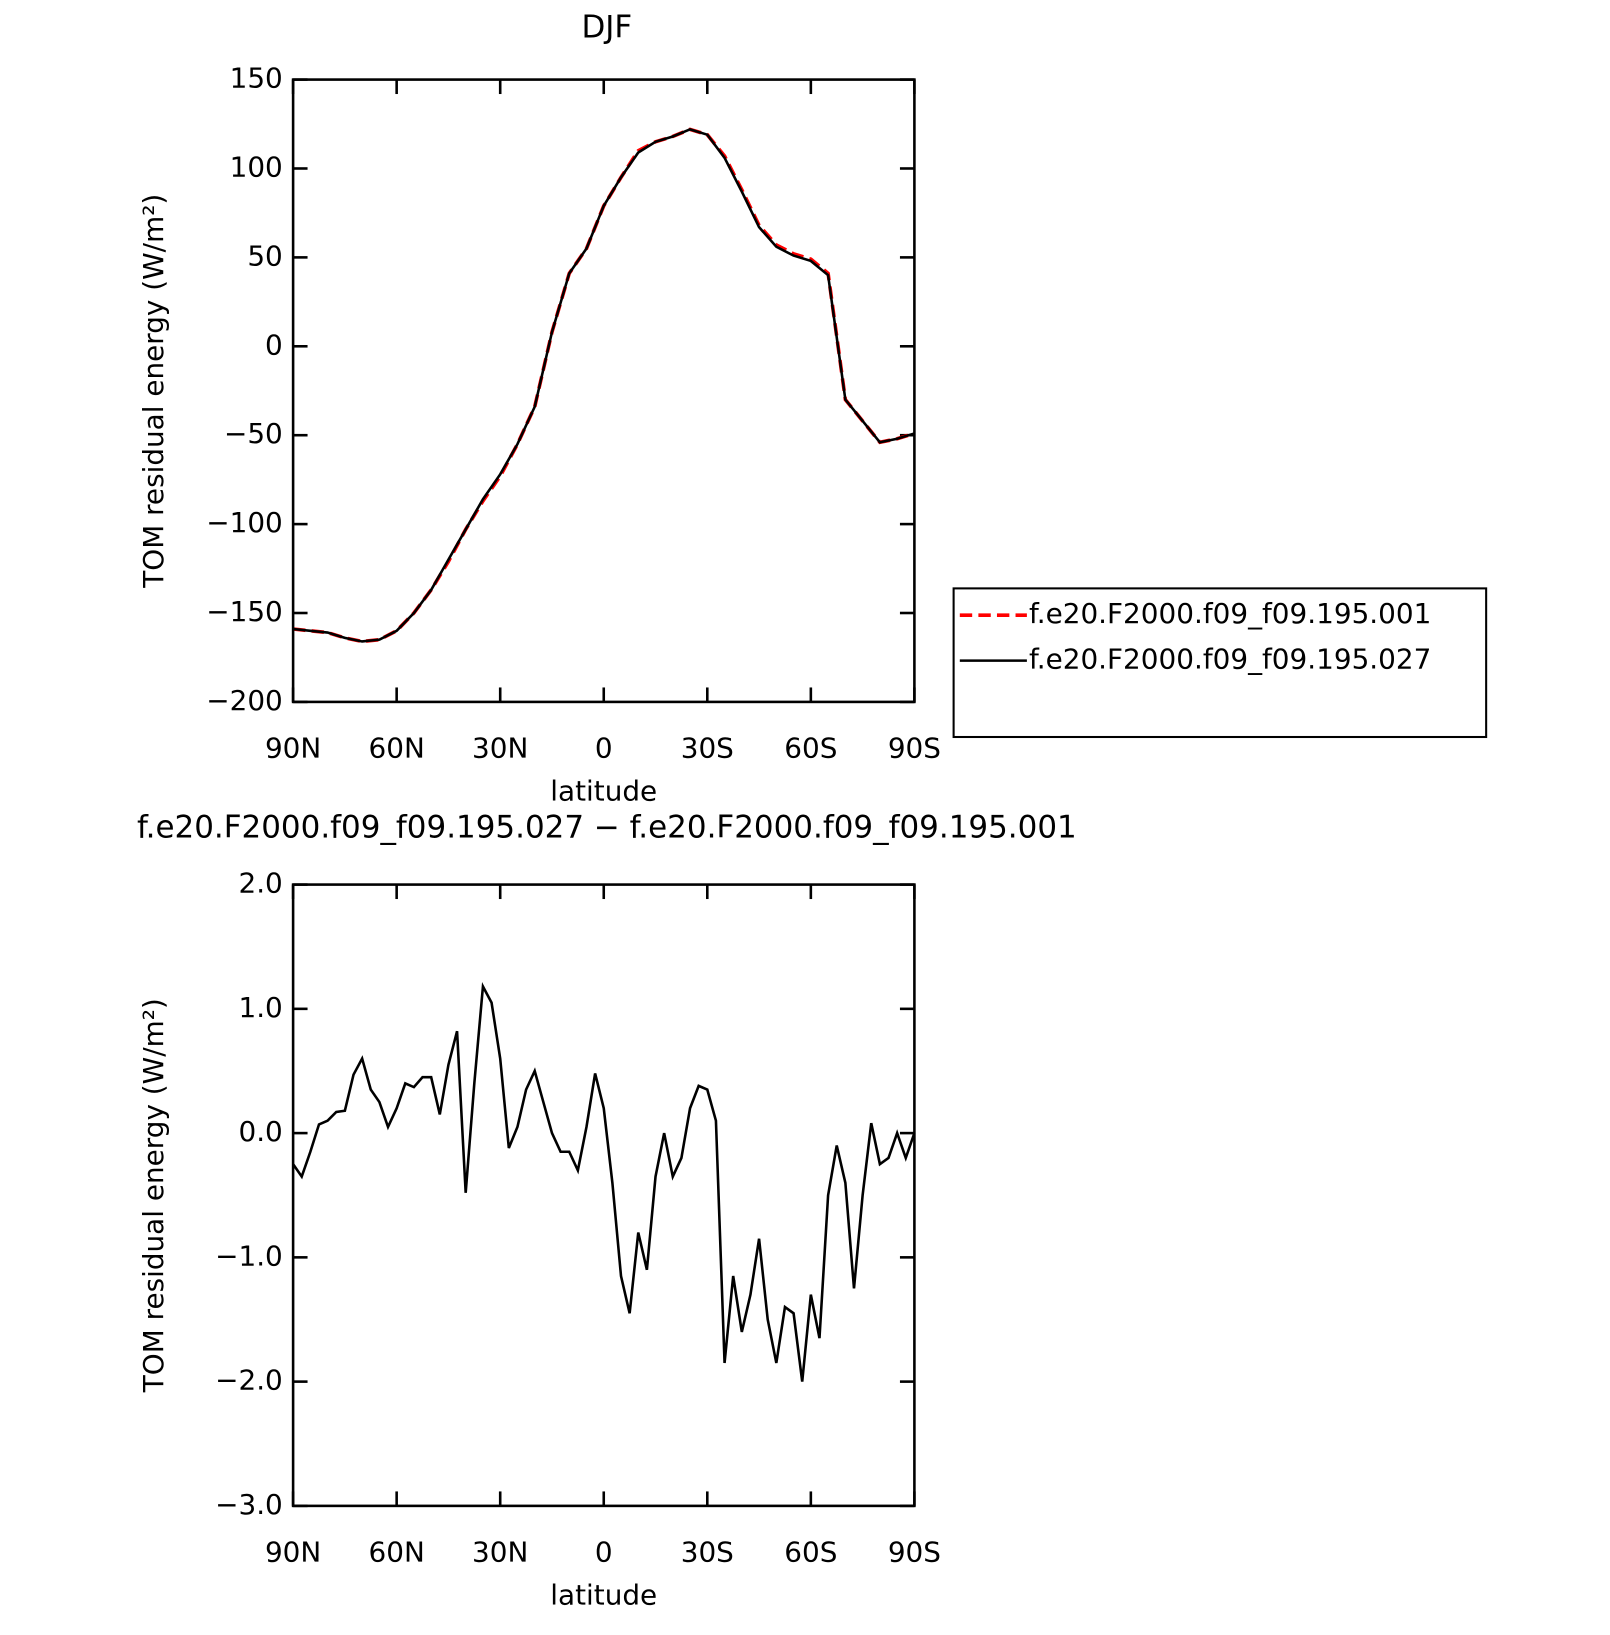  What do you see at coordinates (1230, 659) in the screenshot?
I see `legend-label: f.e20.F2000.f09_f09.195.027` at bounding box center [1230, 659].